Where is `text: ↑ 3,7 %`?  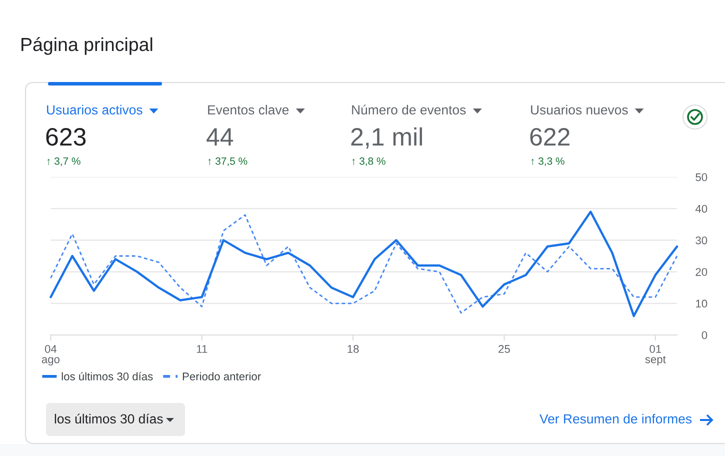
text: ↑ 3,7 % is located at coordinates (63, 161).